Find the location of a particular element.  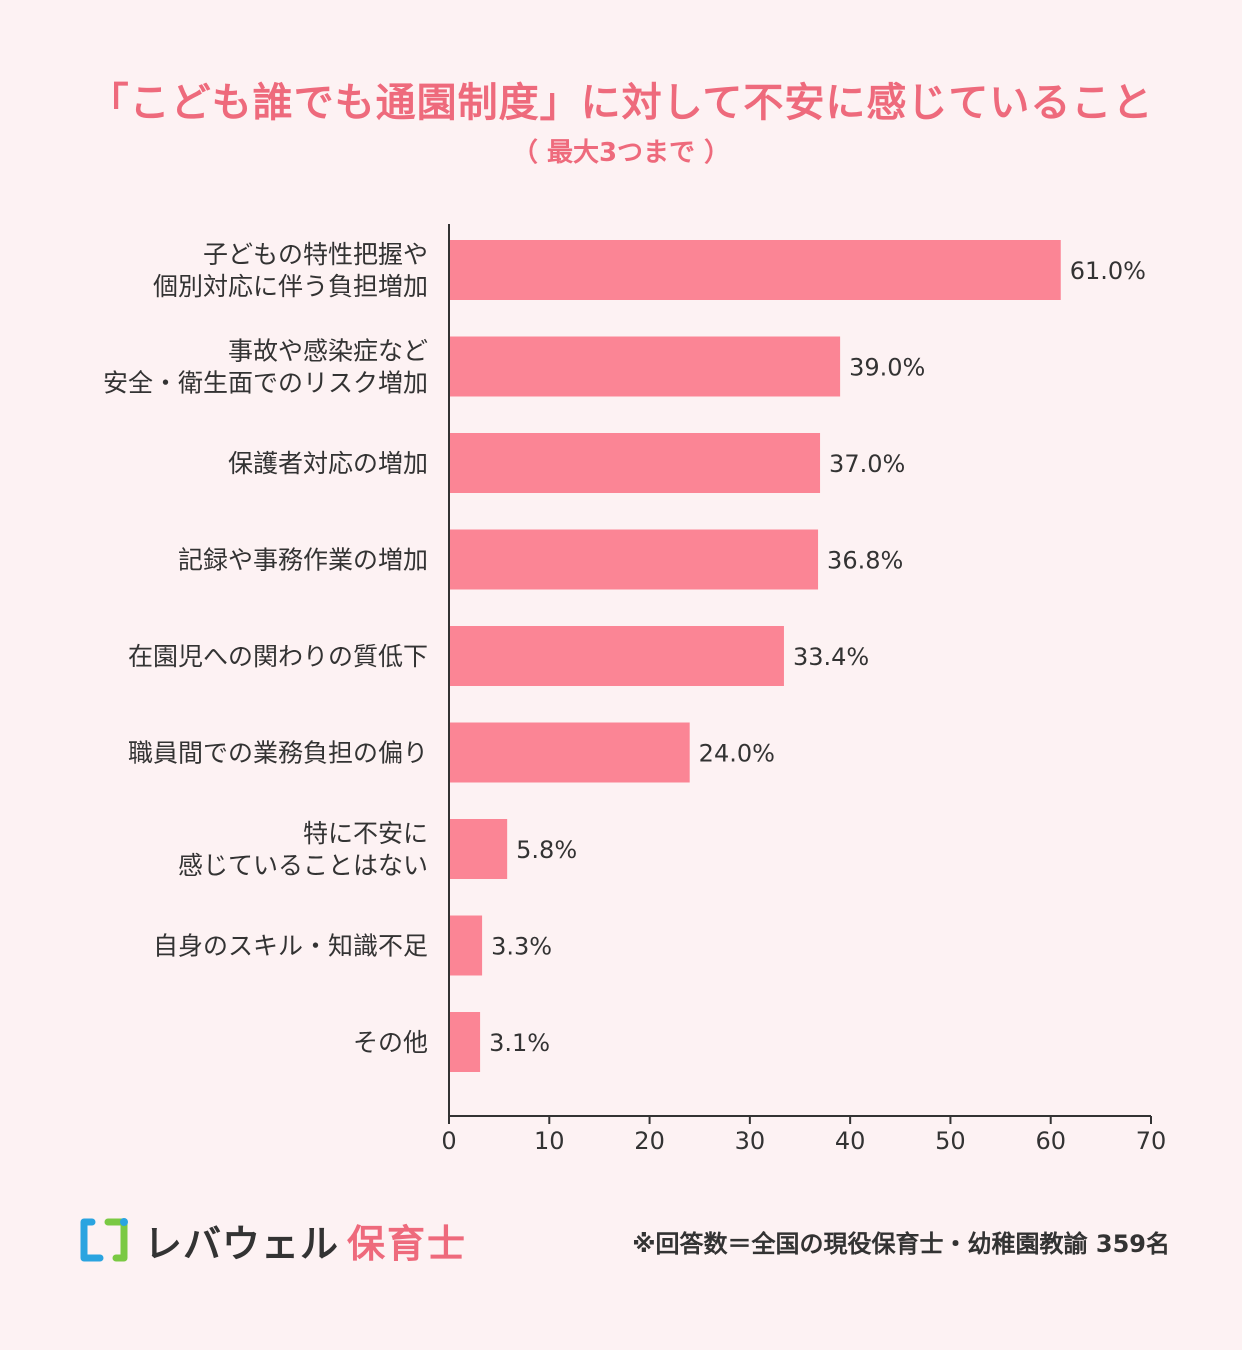

x-tick-label-4: 40 is located at coordinates (850, 1141).